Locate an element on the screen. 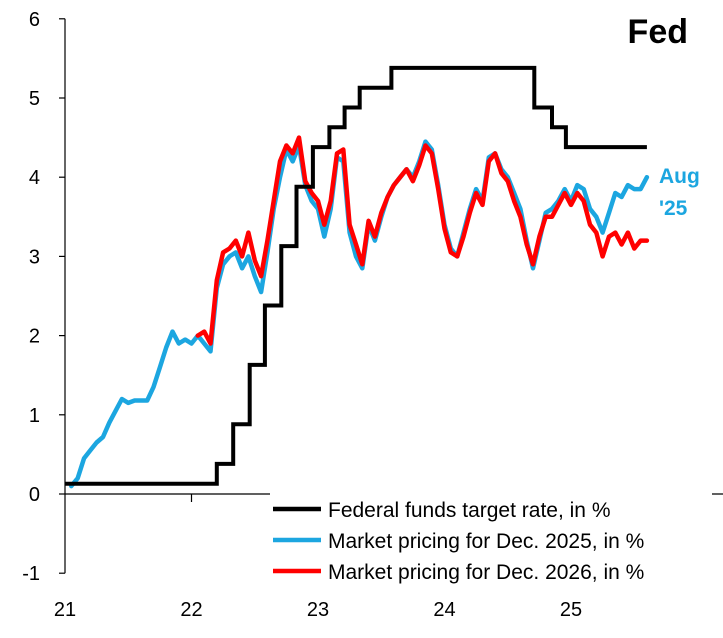  y-tick-label: 4 is located at coordinates (34, 178).